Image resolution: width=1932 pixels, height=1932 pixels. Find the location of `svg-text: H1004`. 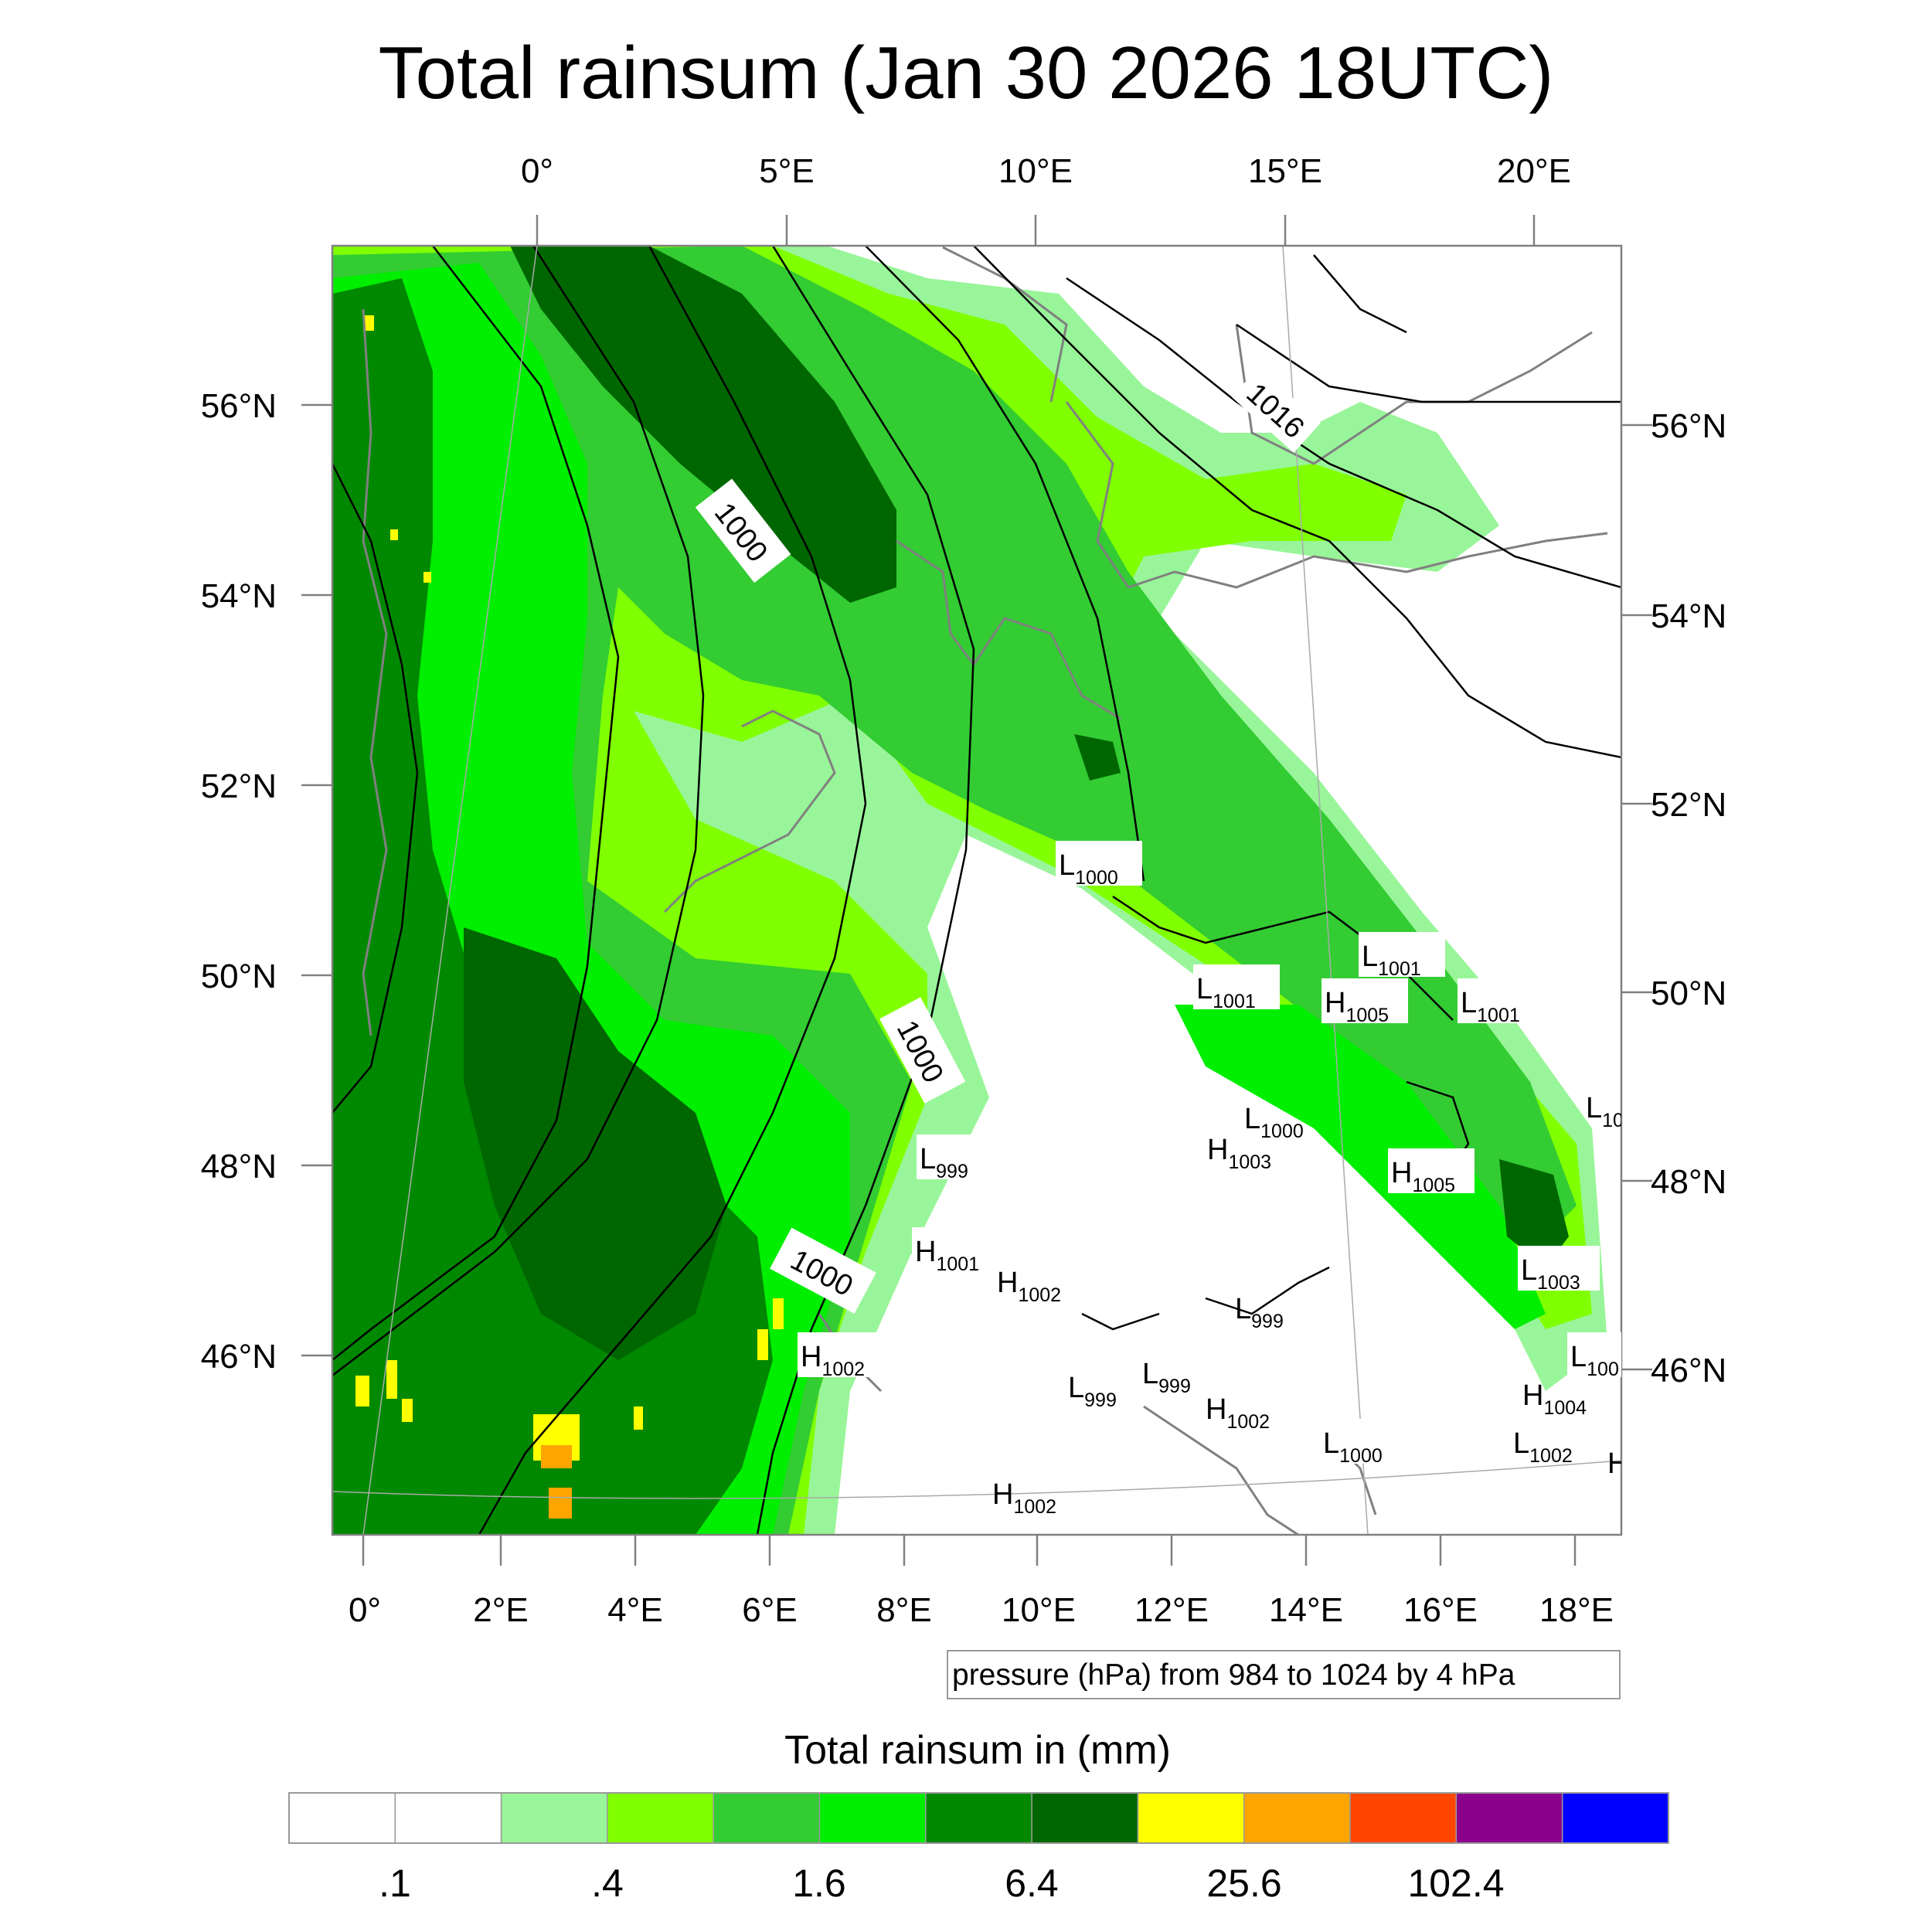

svg-text: H1004 is located at coordinates (1554, 1399).